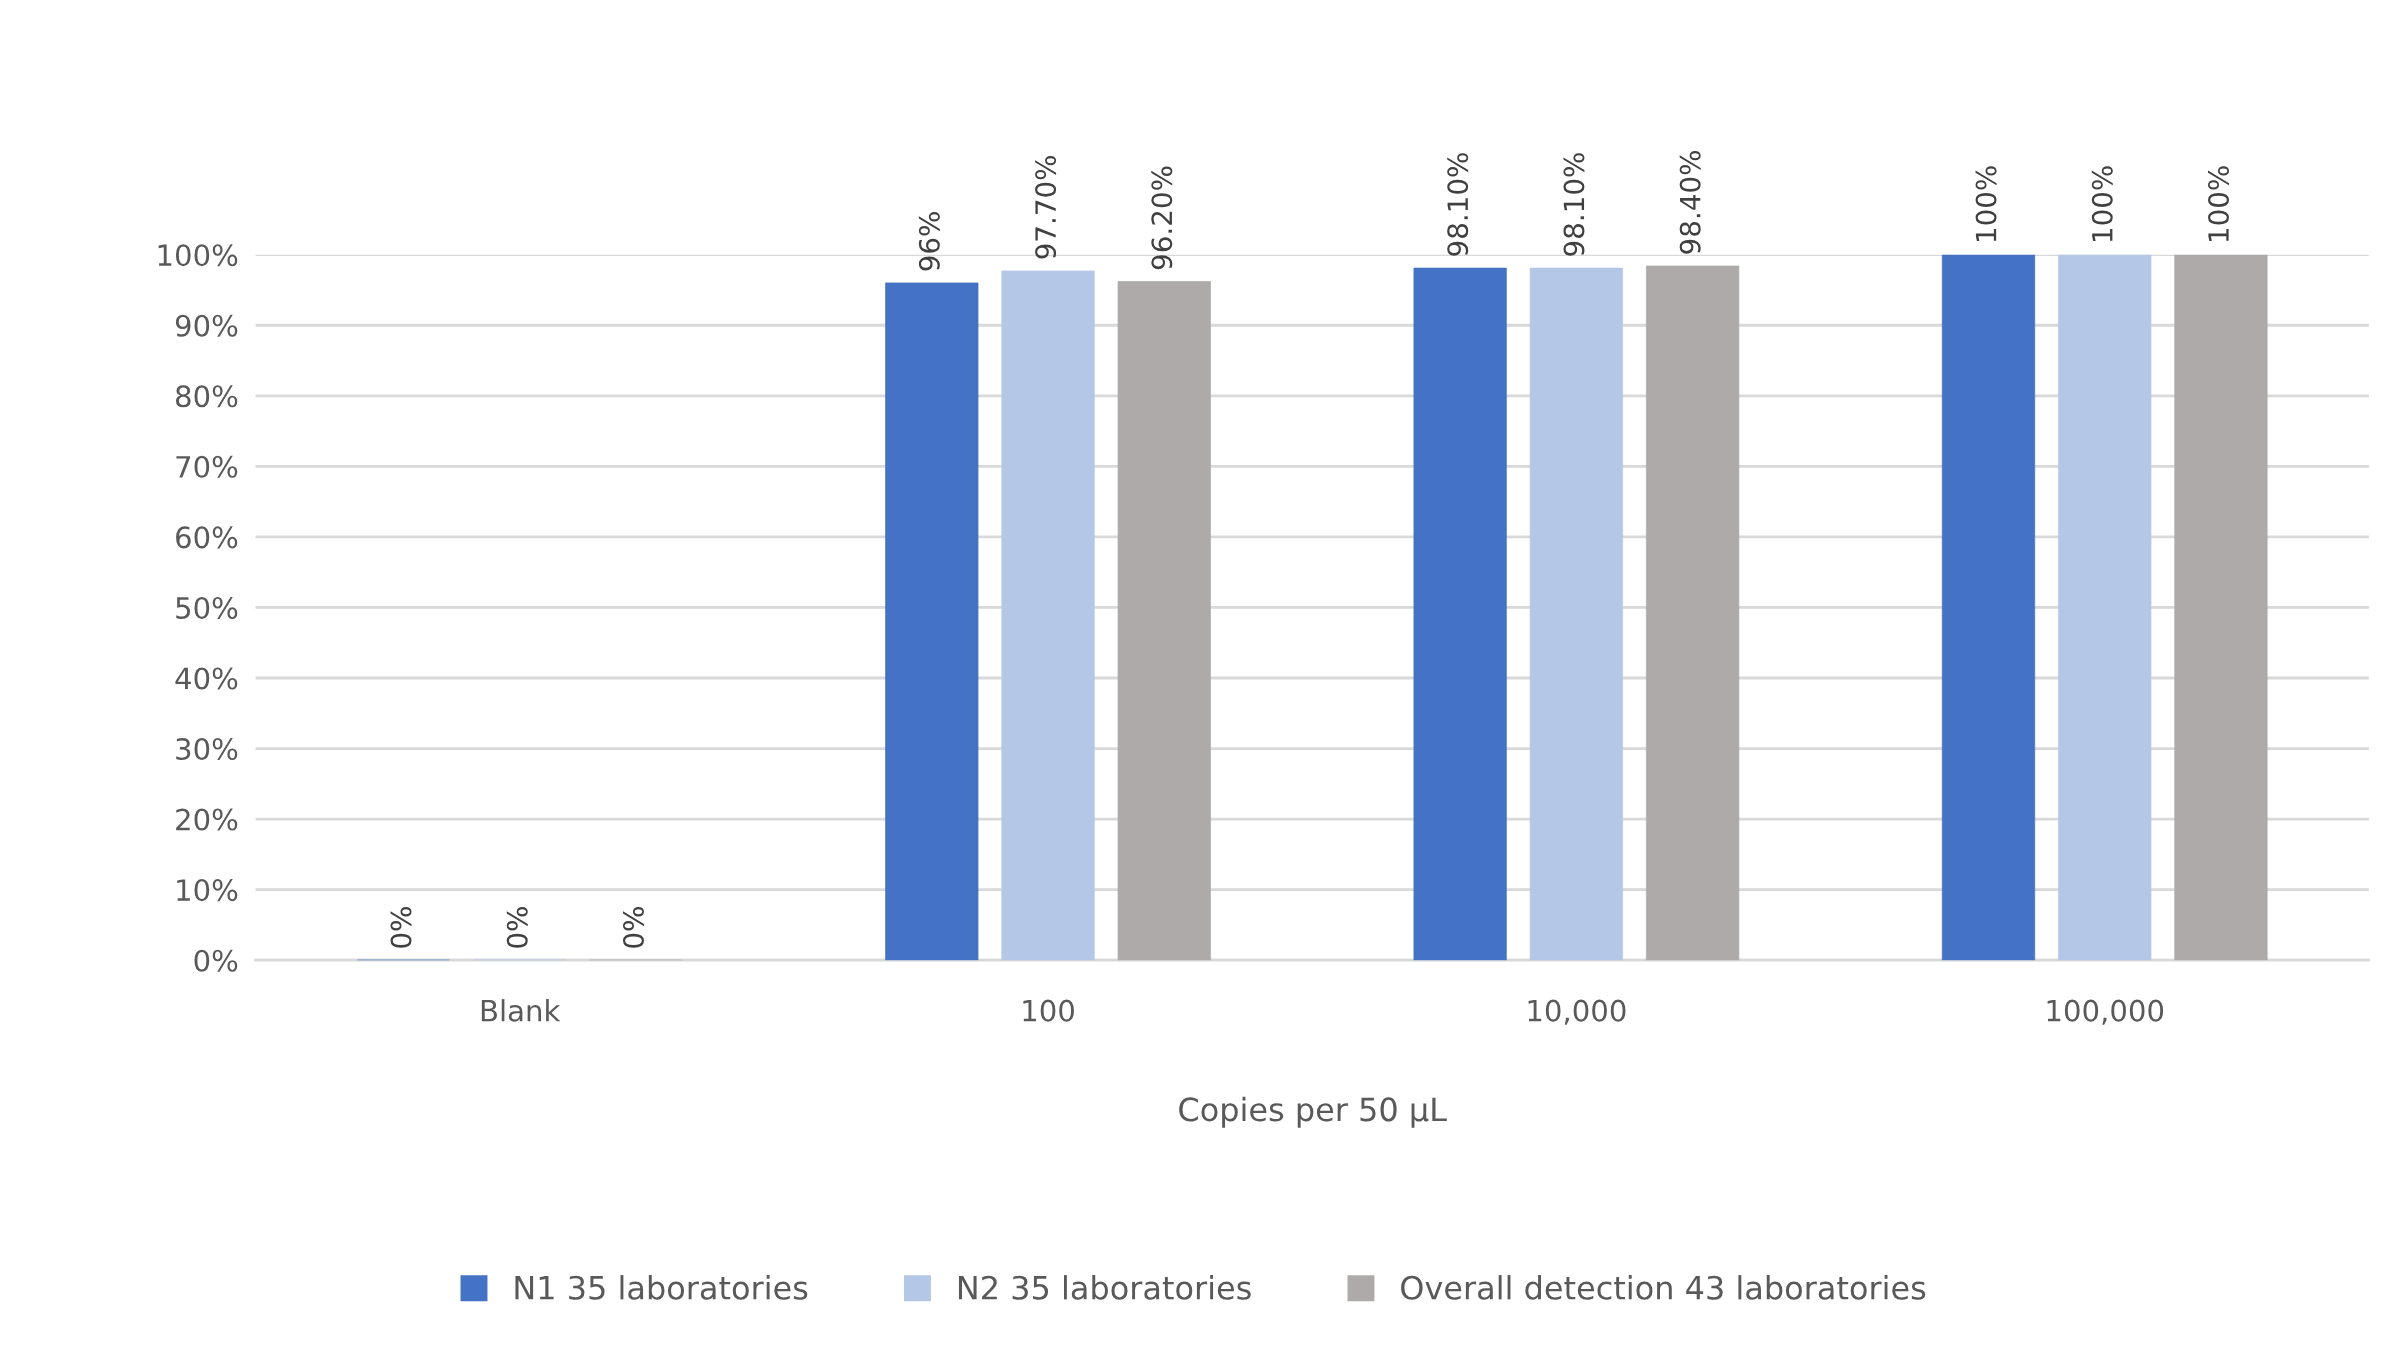 This screenshot has width=2388, height=1362. I want to click on data-label: 97.70%, so click(1046, 207).